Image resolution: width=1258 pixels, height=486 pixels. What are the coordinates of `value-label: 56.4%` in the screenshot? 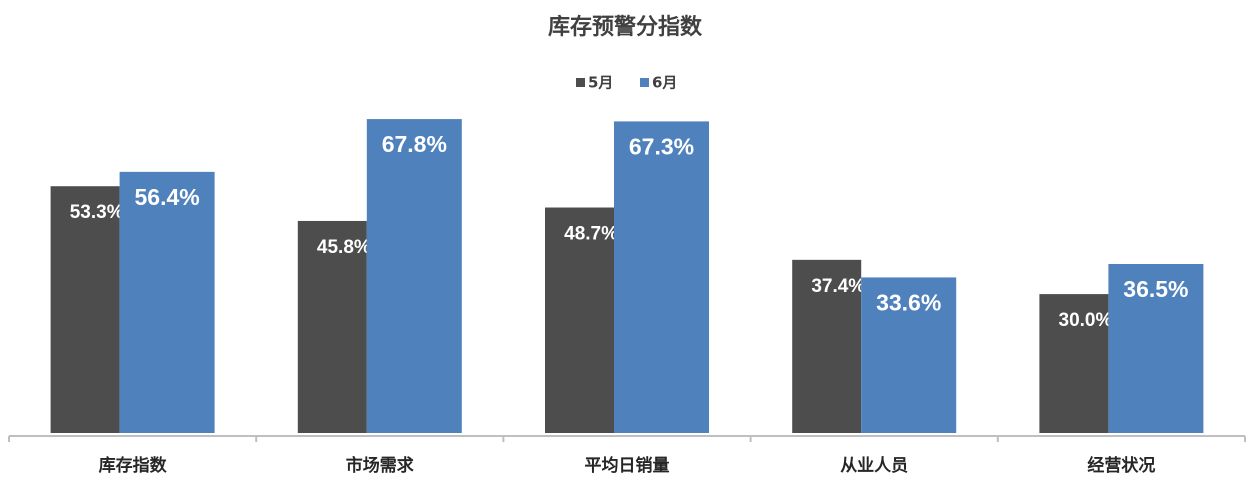 It's located at (166, 197).